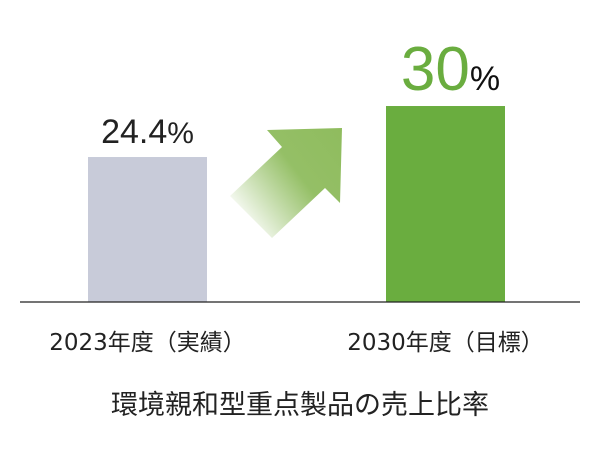 The height and width of the screenshot is (460, 600). I want to click on chart-title: 環境親和型重点製品の売上比率, so click(300, 405).